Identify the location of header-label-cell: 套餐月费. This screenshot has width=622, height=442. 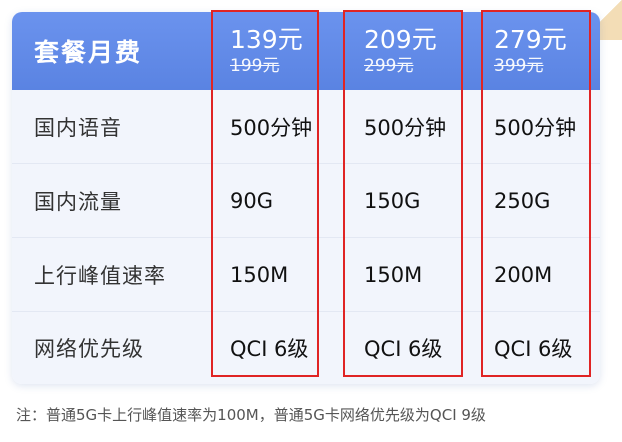
(124, 51).